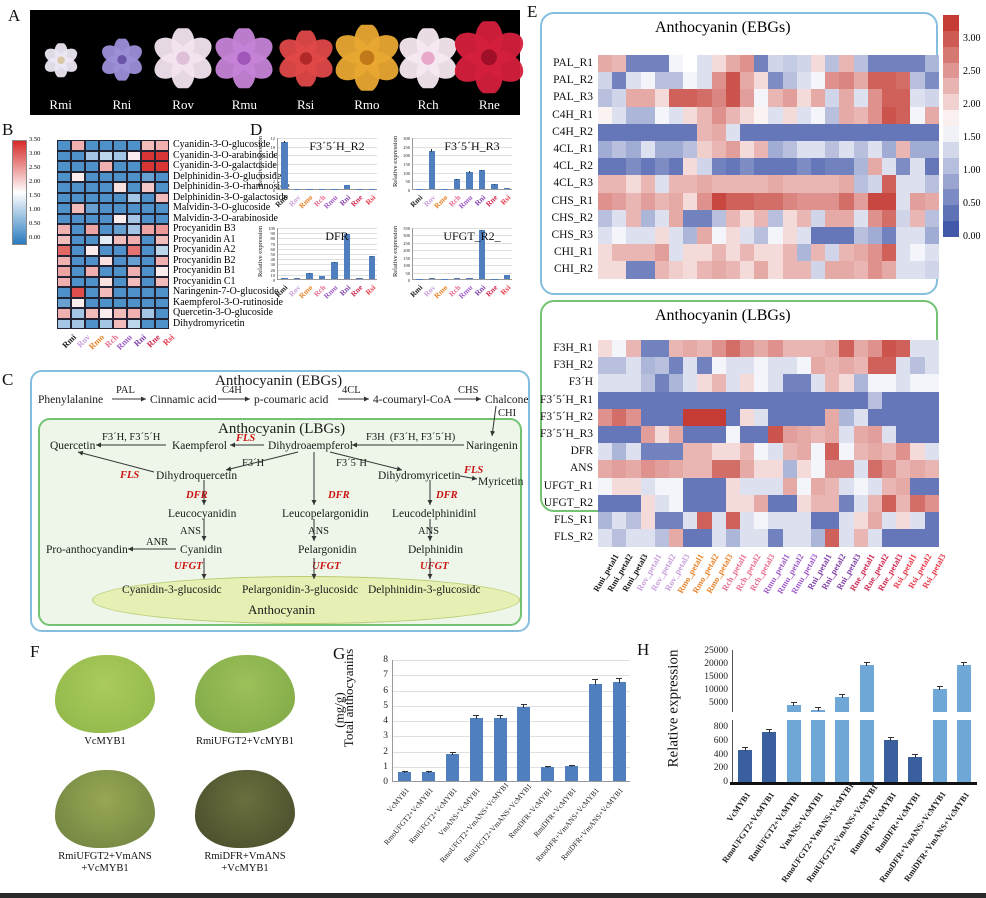 The image size is (986, 898). What do you see at coordinates (121, 62) in the screenshot?
I see `flower-cell: Rni` at bounding box center [121, 62].